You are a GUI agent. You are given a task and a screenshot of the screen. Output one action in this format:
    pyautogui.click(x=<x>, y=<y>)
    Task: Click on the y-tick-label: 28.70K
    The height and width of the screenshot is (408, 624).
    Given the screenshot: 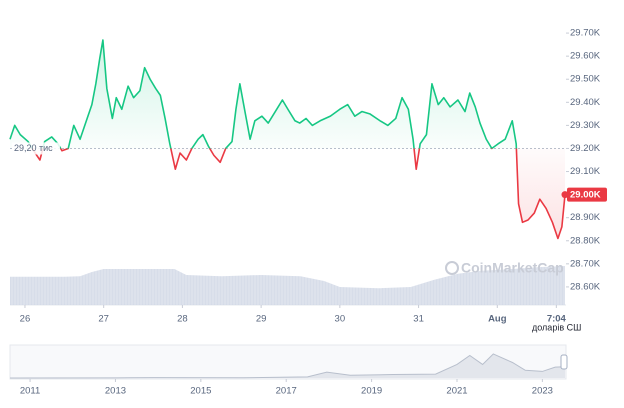 What is the action you would take?
    pyautogui.click(x=585, y=263)
    